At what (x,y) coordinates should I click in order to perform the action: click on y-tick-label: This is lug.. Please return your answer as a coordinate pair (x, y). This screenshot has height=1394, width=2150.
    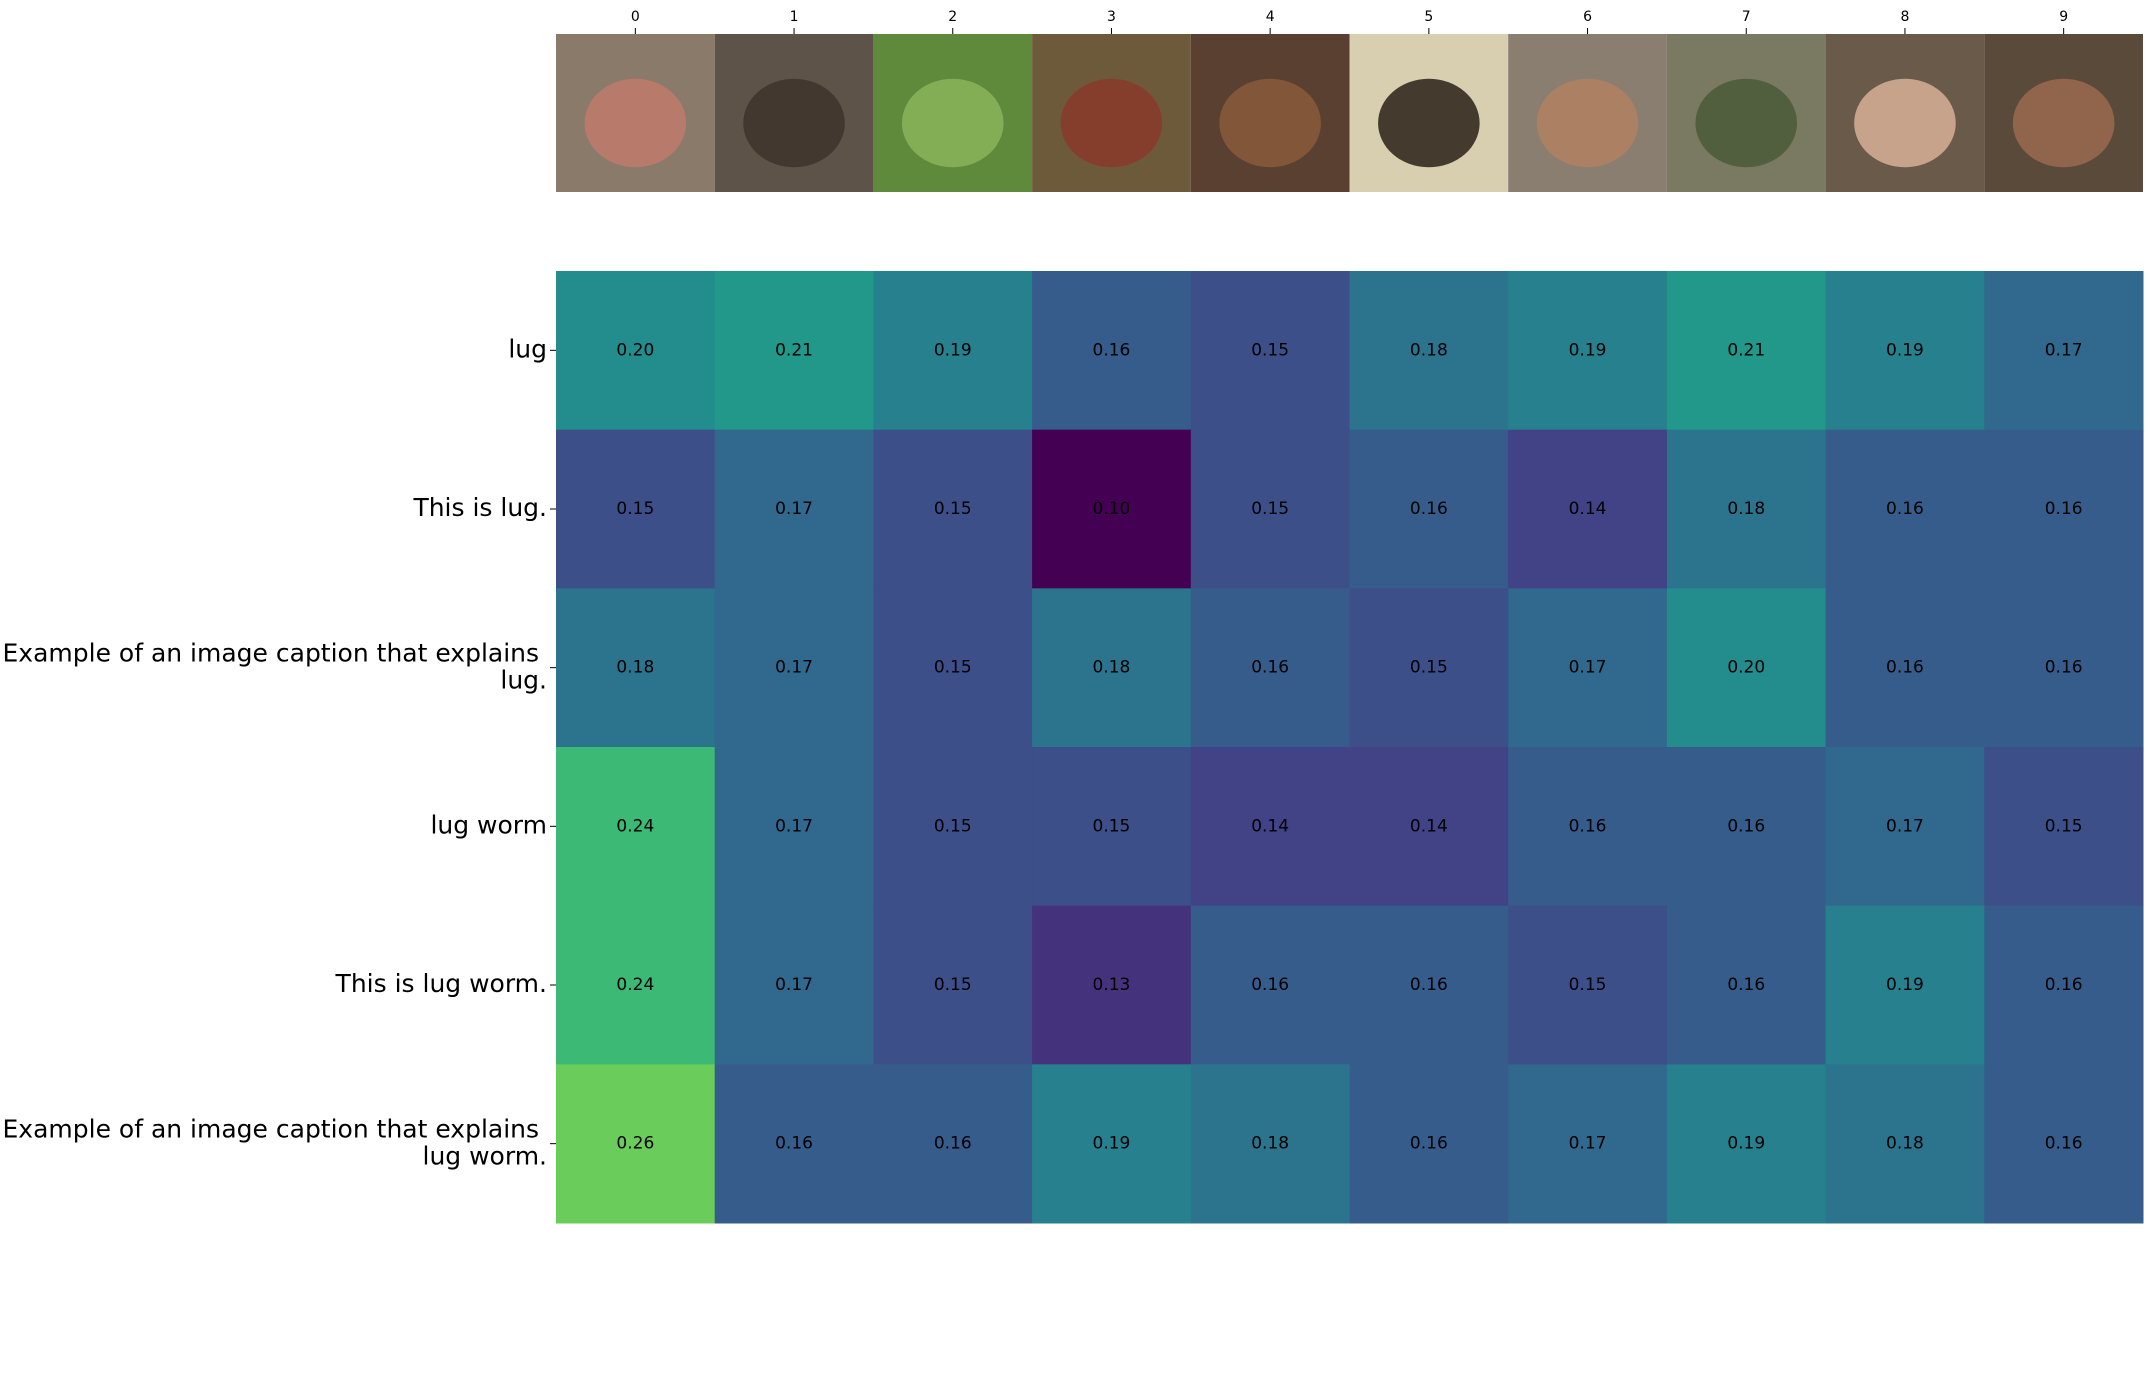
    Looking at the image, I should click on (479, 507).